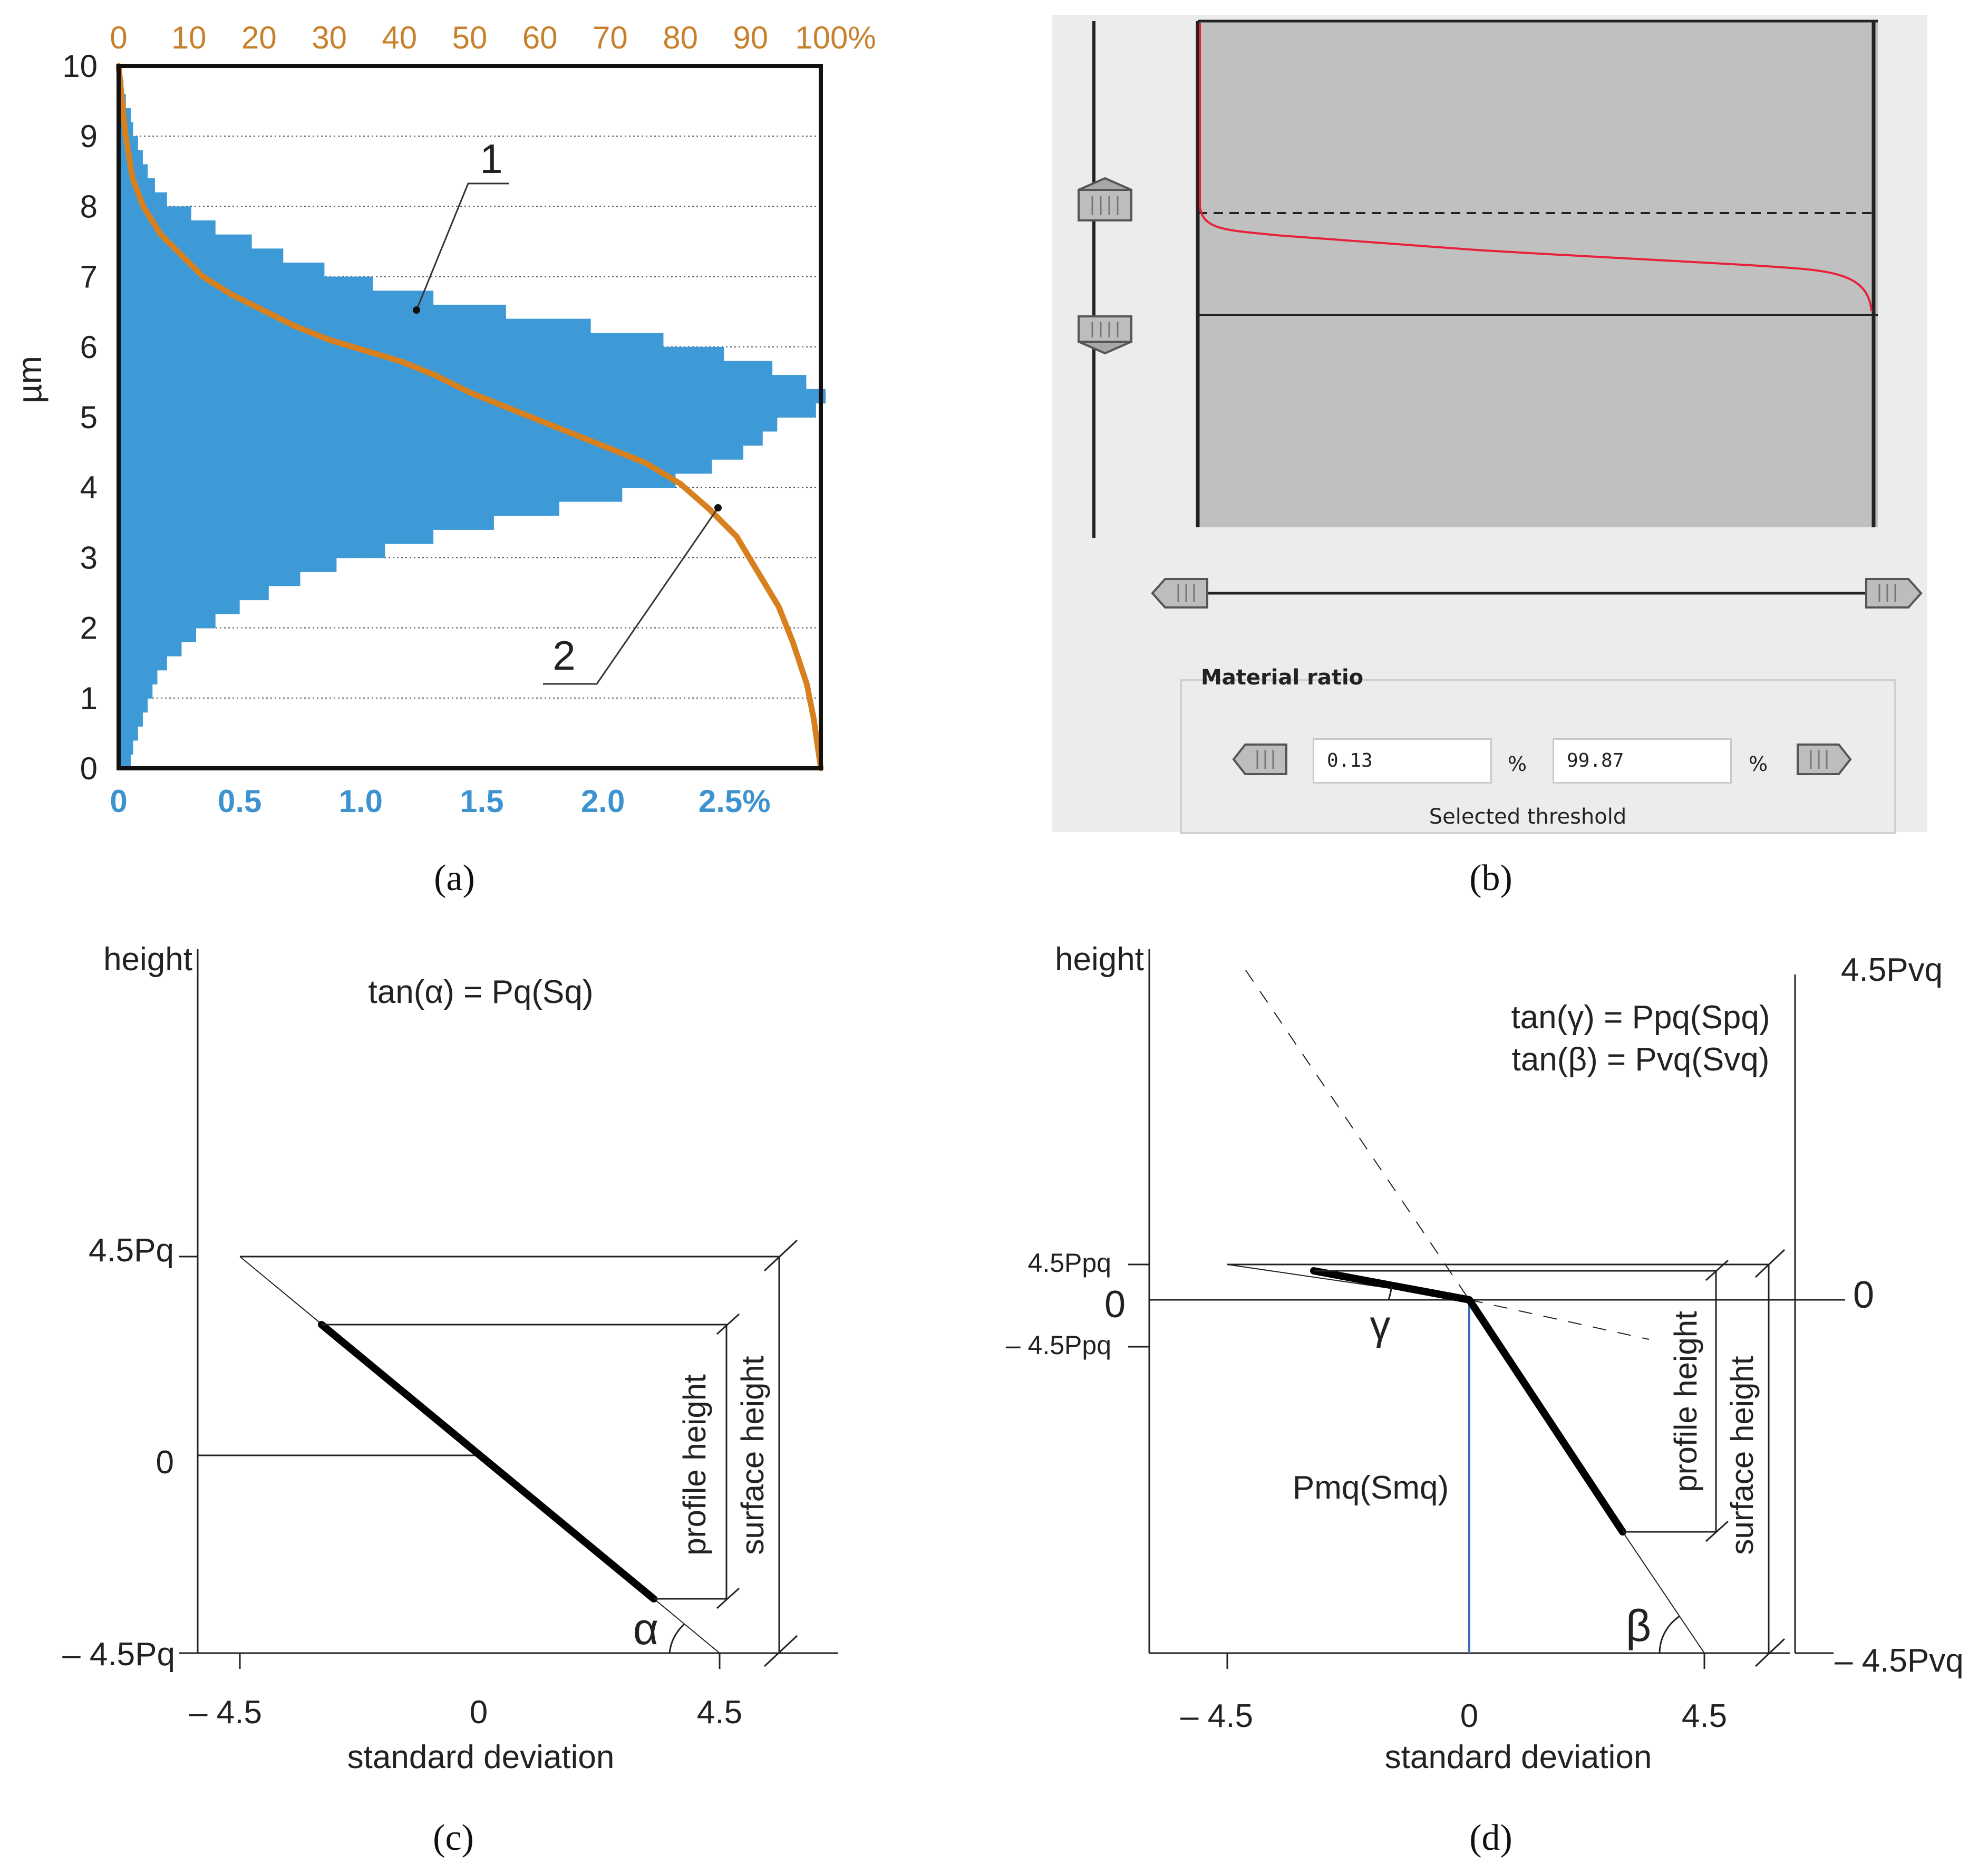 The height and width of the screenshot is (1873, 1988). Describe the element at coordinates (89, 557) in the screenshot. I see `y-tick-label: 3` at that location.